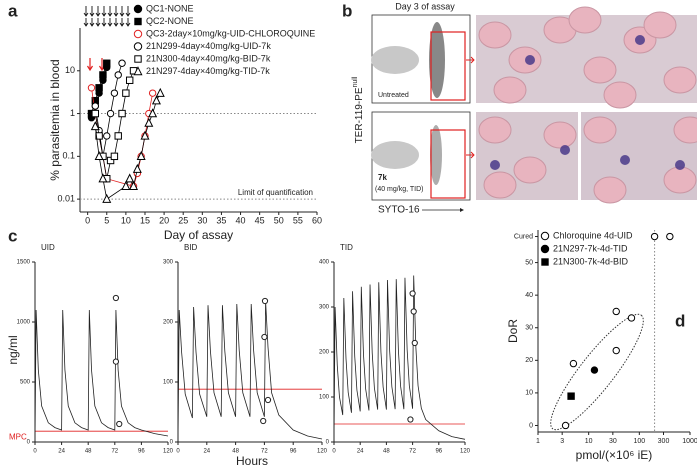  What do you see at coordinates (241, 220) in the screenshot?
I see `x-tick-label: 40` at bounding box center [241, 220].